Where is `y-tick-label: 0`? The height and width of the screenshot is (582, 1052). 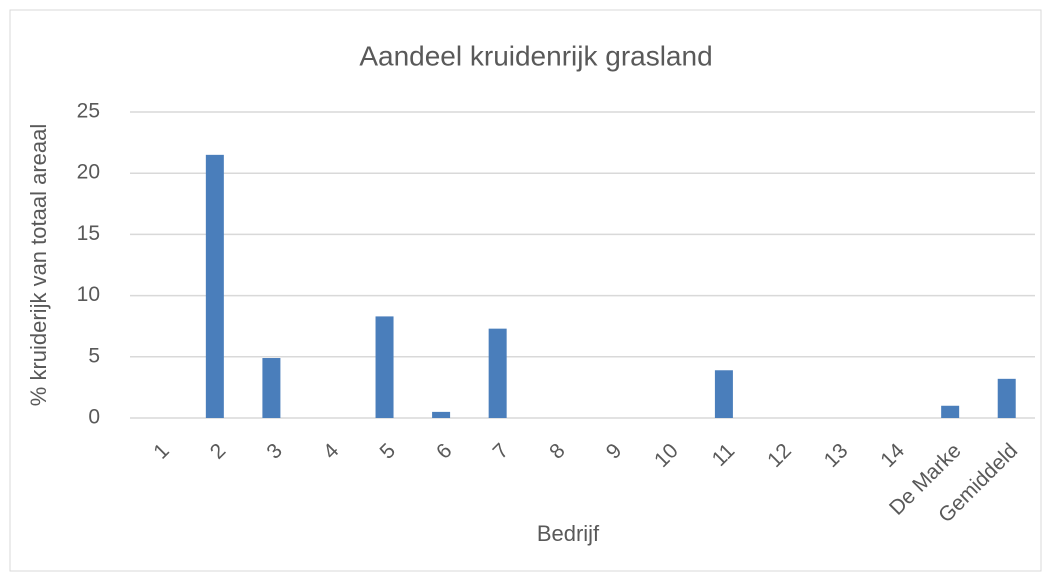
y-tick-label: 0 is located at coordinates (94, 417).